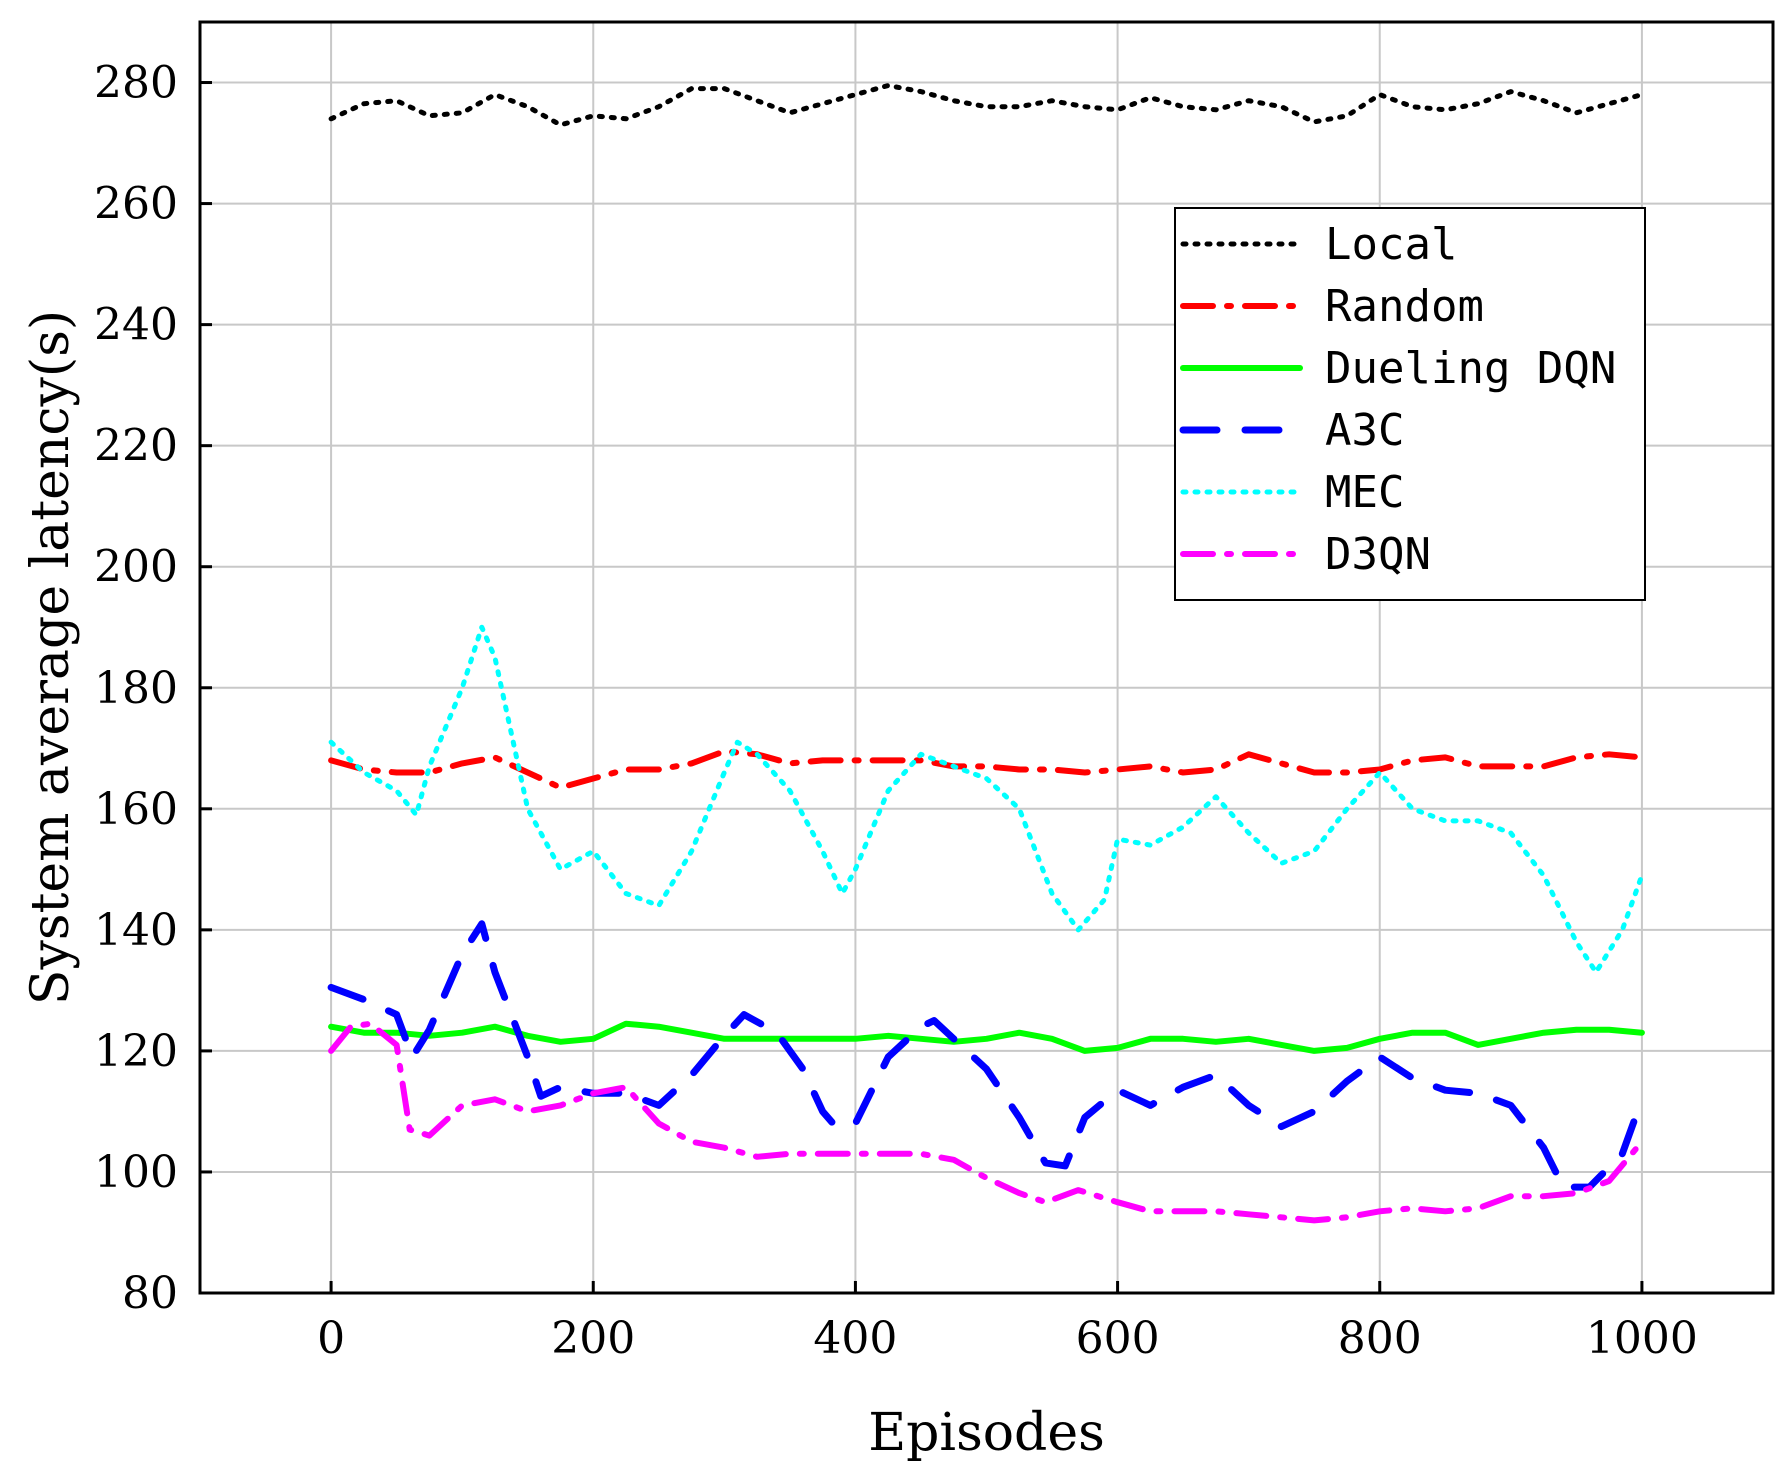  I want to click on y-tick-label-160: 160, so click(136, 809).